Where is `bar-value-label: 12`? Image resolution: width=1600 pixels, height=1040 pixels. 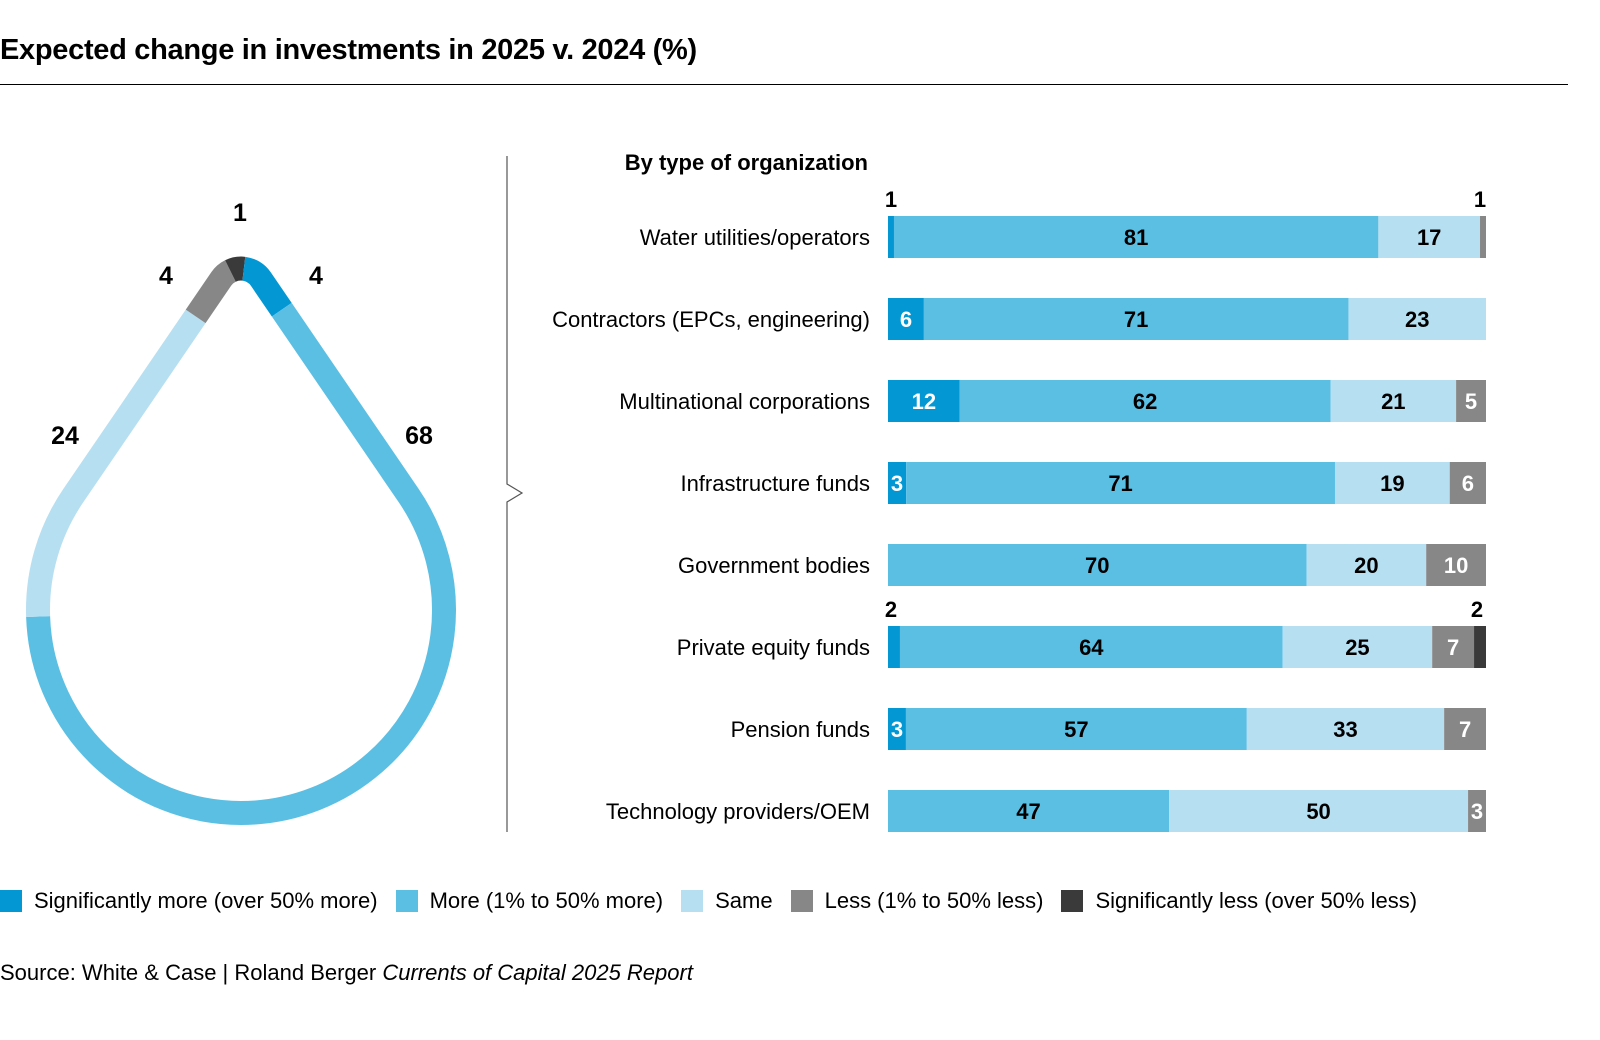
bar-value-label: 12 is located at coordinates (924, 401).